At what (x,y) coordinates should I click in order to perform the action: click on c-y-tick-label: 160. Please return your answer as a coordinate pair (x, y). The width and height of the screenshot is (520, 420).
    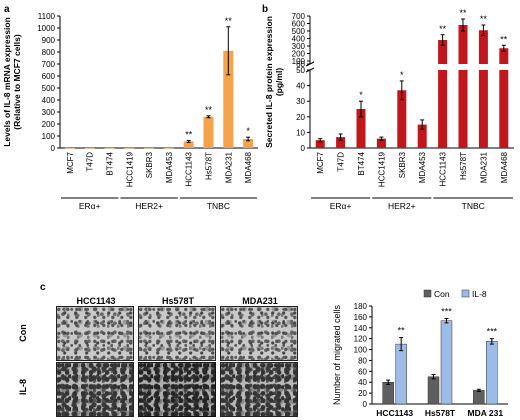
    Looking at the image, I should click on (361, 317).